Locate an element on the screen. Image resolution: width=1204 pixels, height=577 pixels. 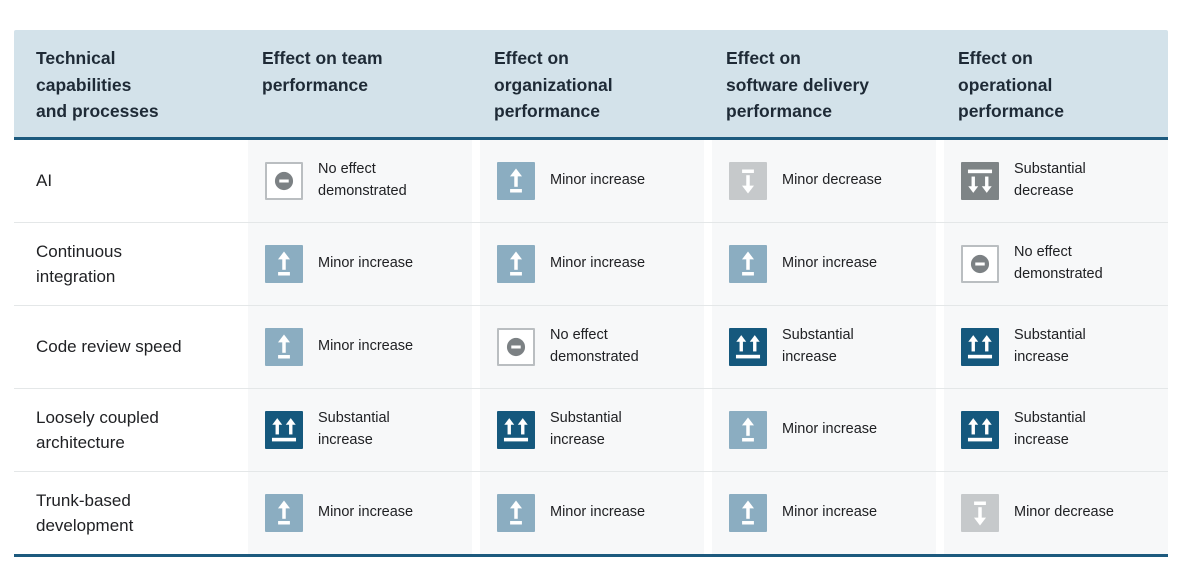
row-label: Continuous integration is located at coordinates (79, 264).